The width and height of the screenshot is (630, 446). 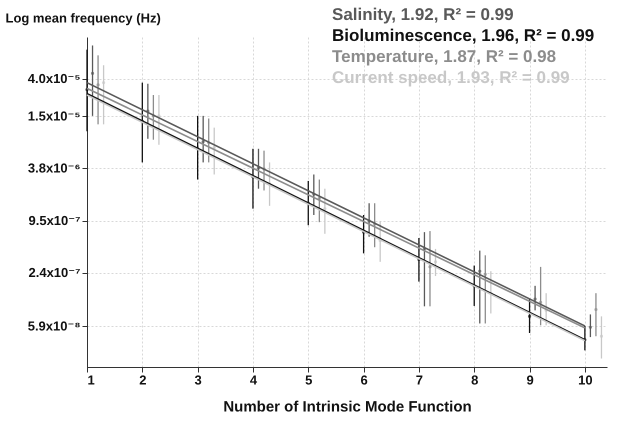 What do you see at coordinates (347, 407) in the screenshot?
I see `x-axis-title: Number of Intrinsic Mode Function` at bounding box center [347, 407].